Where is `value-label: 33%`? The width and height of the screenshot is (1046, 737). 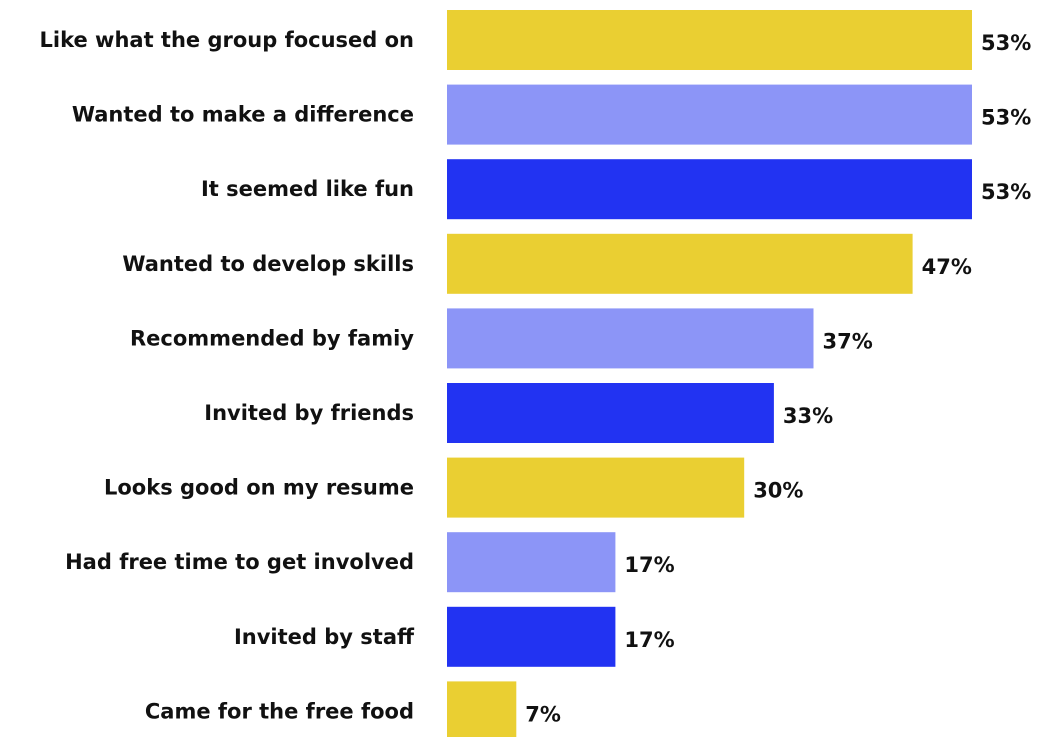 value-label: 33% is located at coordinates (808, 416).